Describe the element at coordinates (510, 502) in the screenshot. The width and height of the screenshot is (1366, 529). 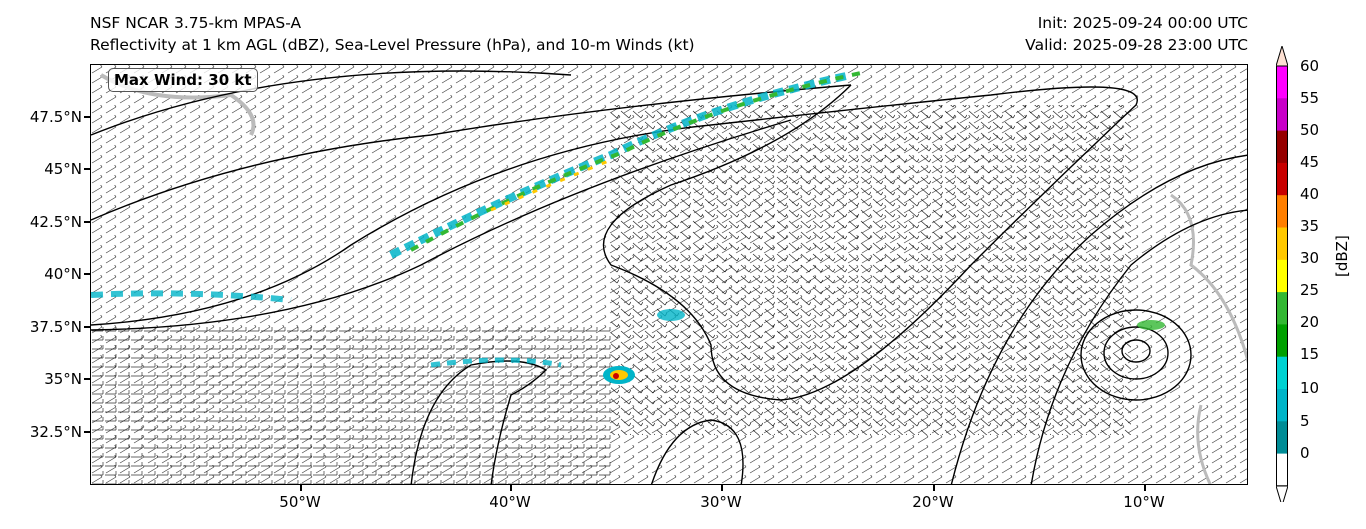
I see `lon-label: 40°W` at that location.